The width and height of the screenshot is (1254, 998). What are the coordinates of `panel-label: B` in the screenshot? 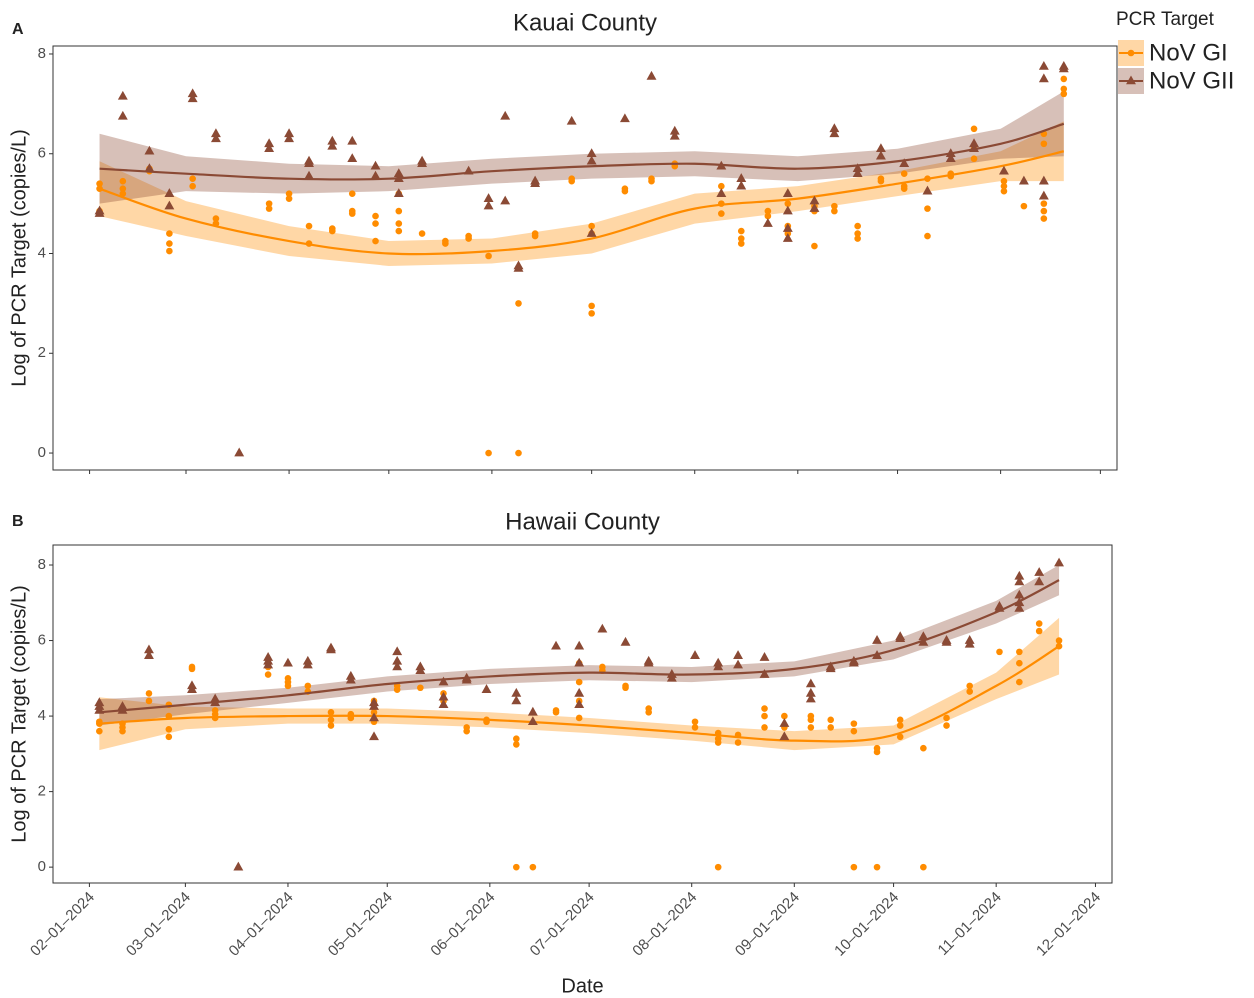 It's located at (18, 521).